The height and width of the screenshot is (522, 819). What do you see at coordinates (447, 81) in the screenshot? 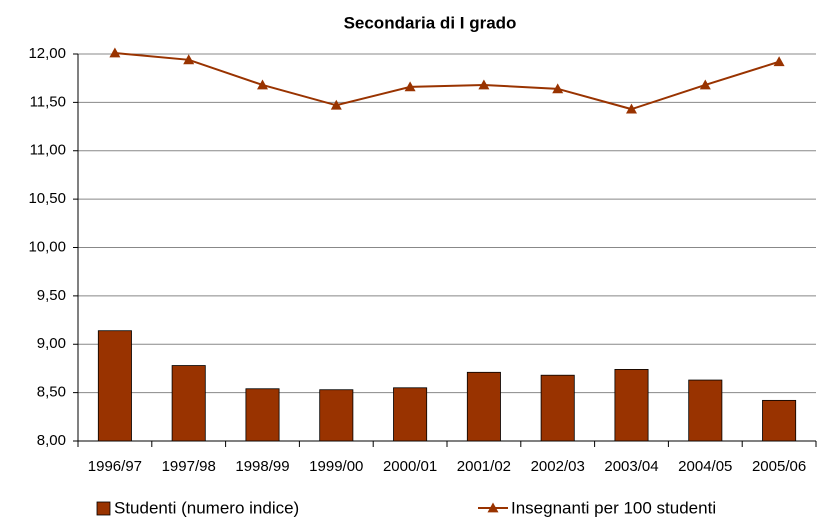
I see `line` at bounding box center [447, 81].